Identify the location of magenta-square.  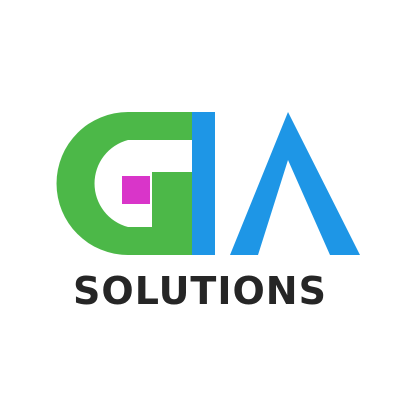
(136, 190).